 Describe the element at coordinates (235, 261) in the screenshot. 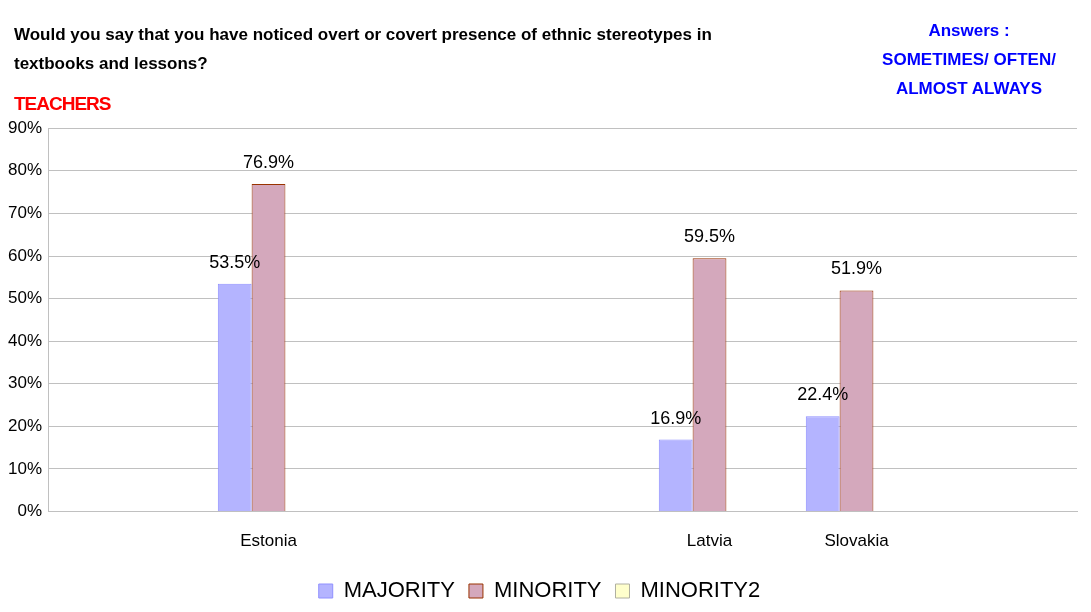

I see `data-label: 53.5%` at that location.